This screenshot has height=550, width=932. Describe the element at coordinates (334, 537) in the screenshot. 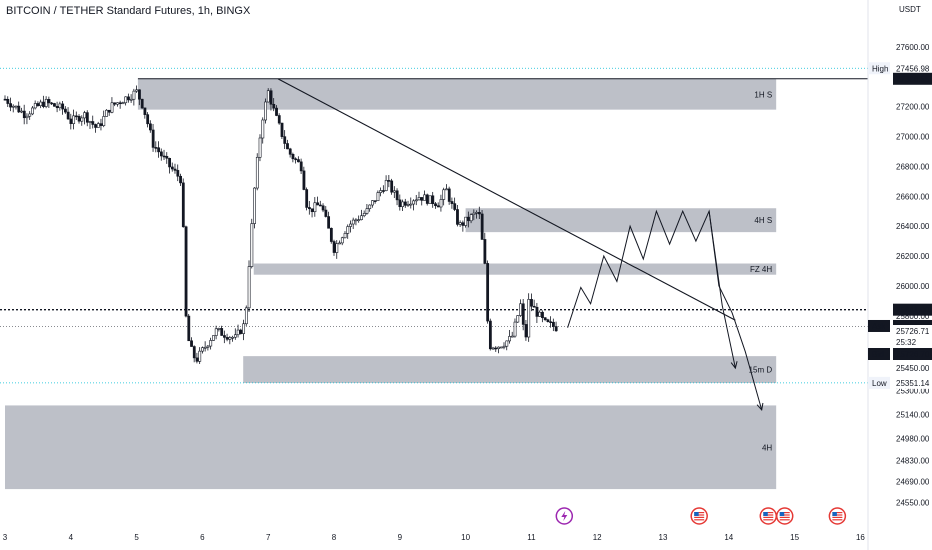

I see `time-tick: 8` at that location.